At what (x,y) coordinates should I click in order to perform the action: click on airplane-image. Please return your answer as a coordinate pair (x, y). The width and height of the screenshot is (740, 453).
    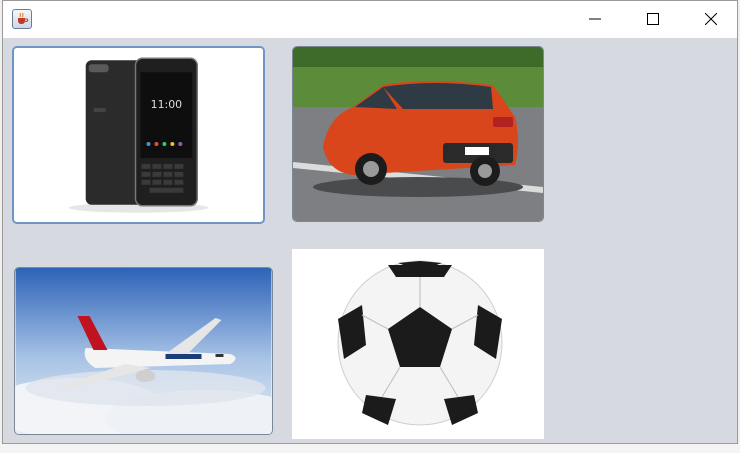
    Looking at the image, I should click on (143, 351).